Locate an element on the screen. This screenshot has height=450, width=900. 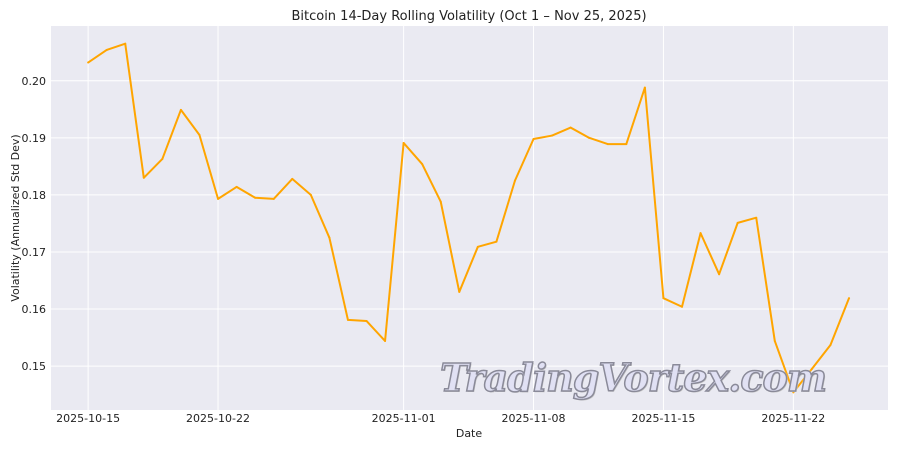
x-tick-label: 2025-10-22 is located at coordinates (218, 418).